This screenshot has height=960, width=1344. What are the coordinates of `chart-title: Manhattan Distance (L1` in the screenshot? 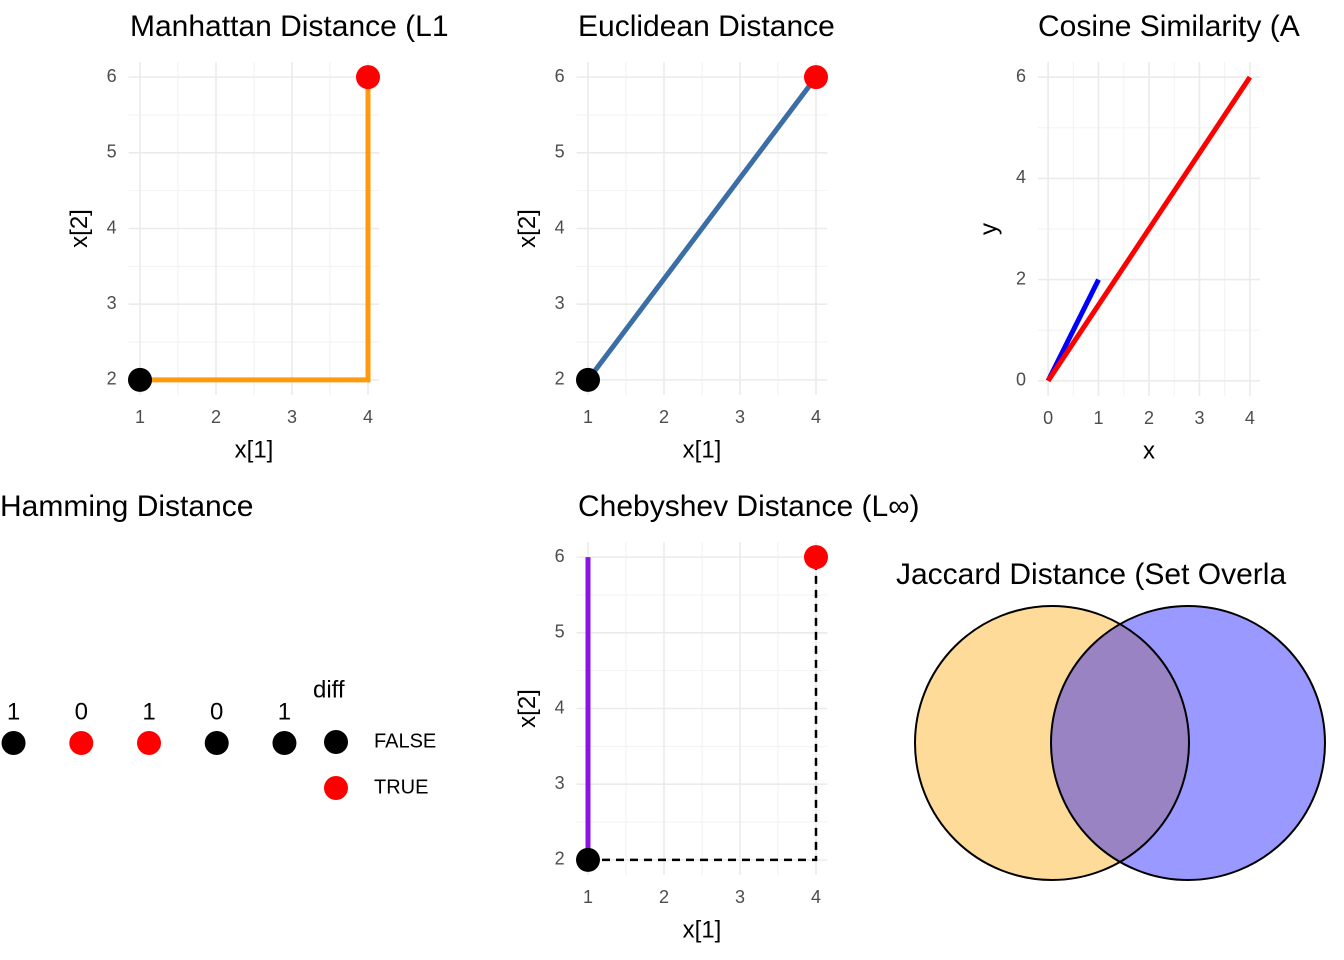 It's located at (289, 26).